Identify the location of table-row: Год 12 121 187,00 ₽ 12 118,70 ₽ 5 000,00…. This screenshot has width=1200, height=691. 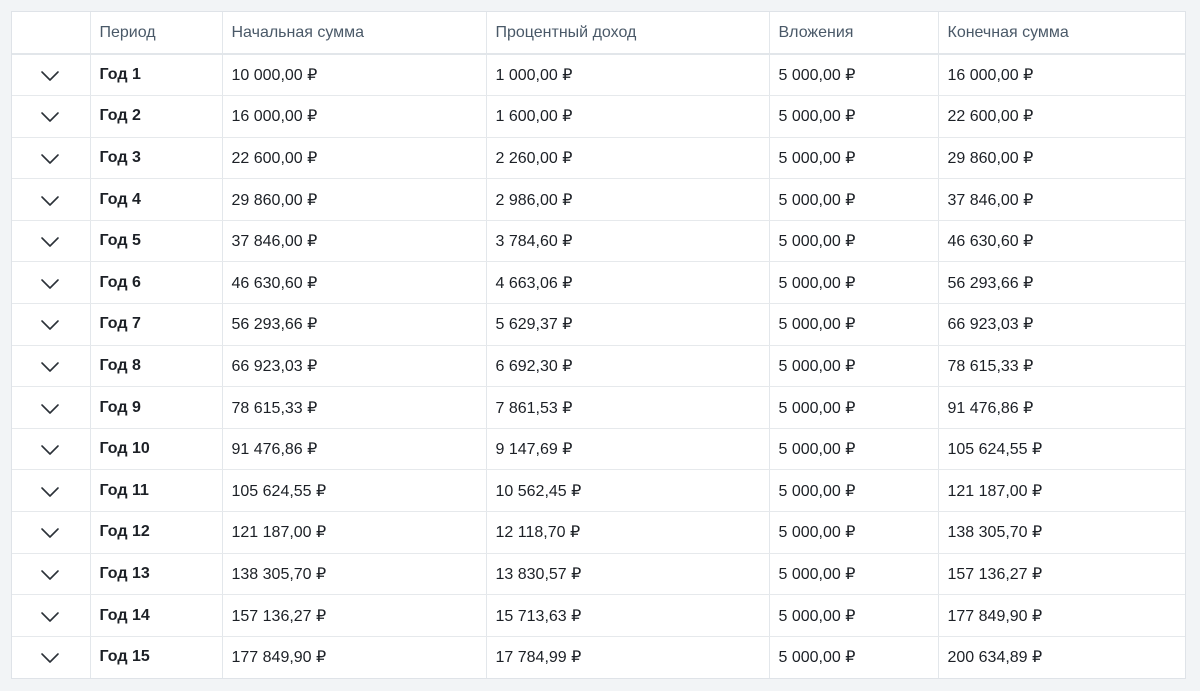
(598, 532).